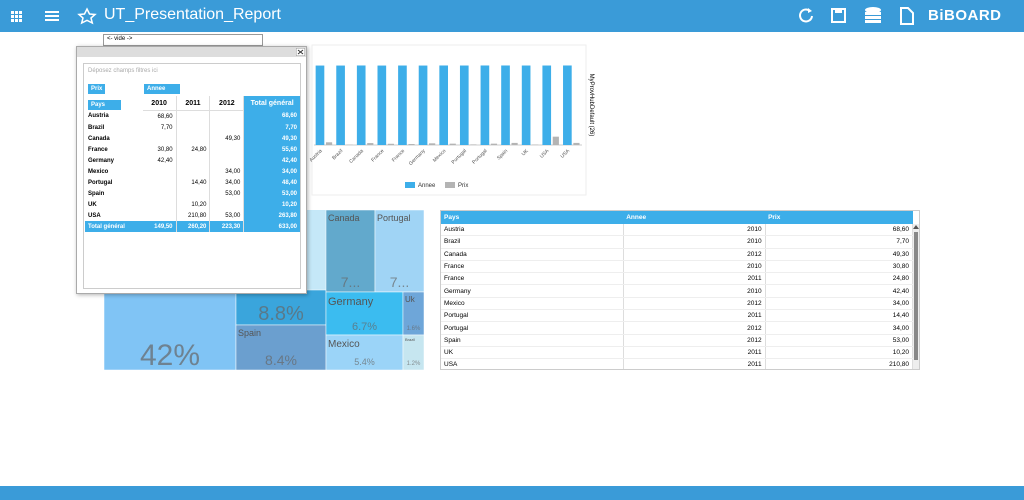  Describe the element at coordinates (532, 353) in the screenshot. I see `table-cell: UK` at that location.